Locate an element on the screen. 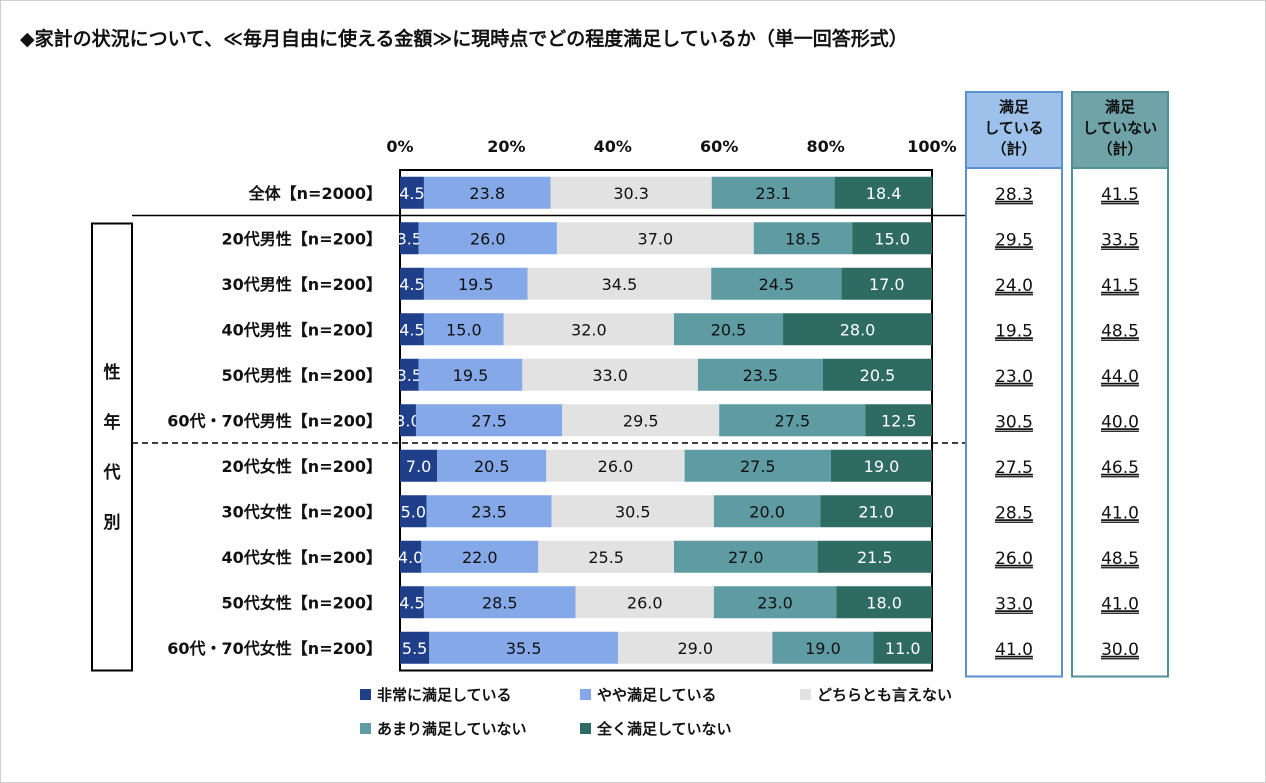  data-label: 23.8 is located at coordinates (487, 193).